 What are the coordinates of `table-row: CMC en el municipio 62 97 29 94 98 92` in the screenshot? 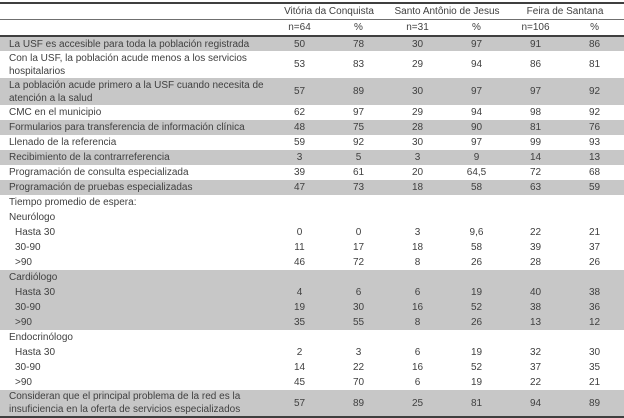 It's located at (312, 112).